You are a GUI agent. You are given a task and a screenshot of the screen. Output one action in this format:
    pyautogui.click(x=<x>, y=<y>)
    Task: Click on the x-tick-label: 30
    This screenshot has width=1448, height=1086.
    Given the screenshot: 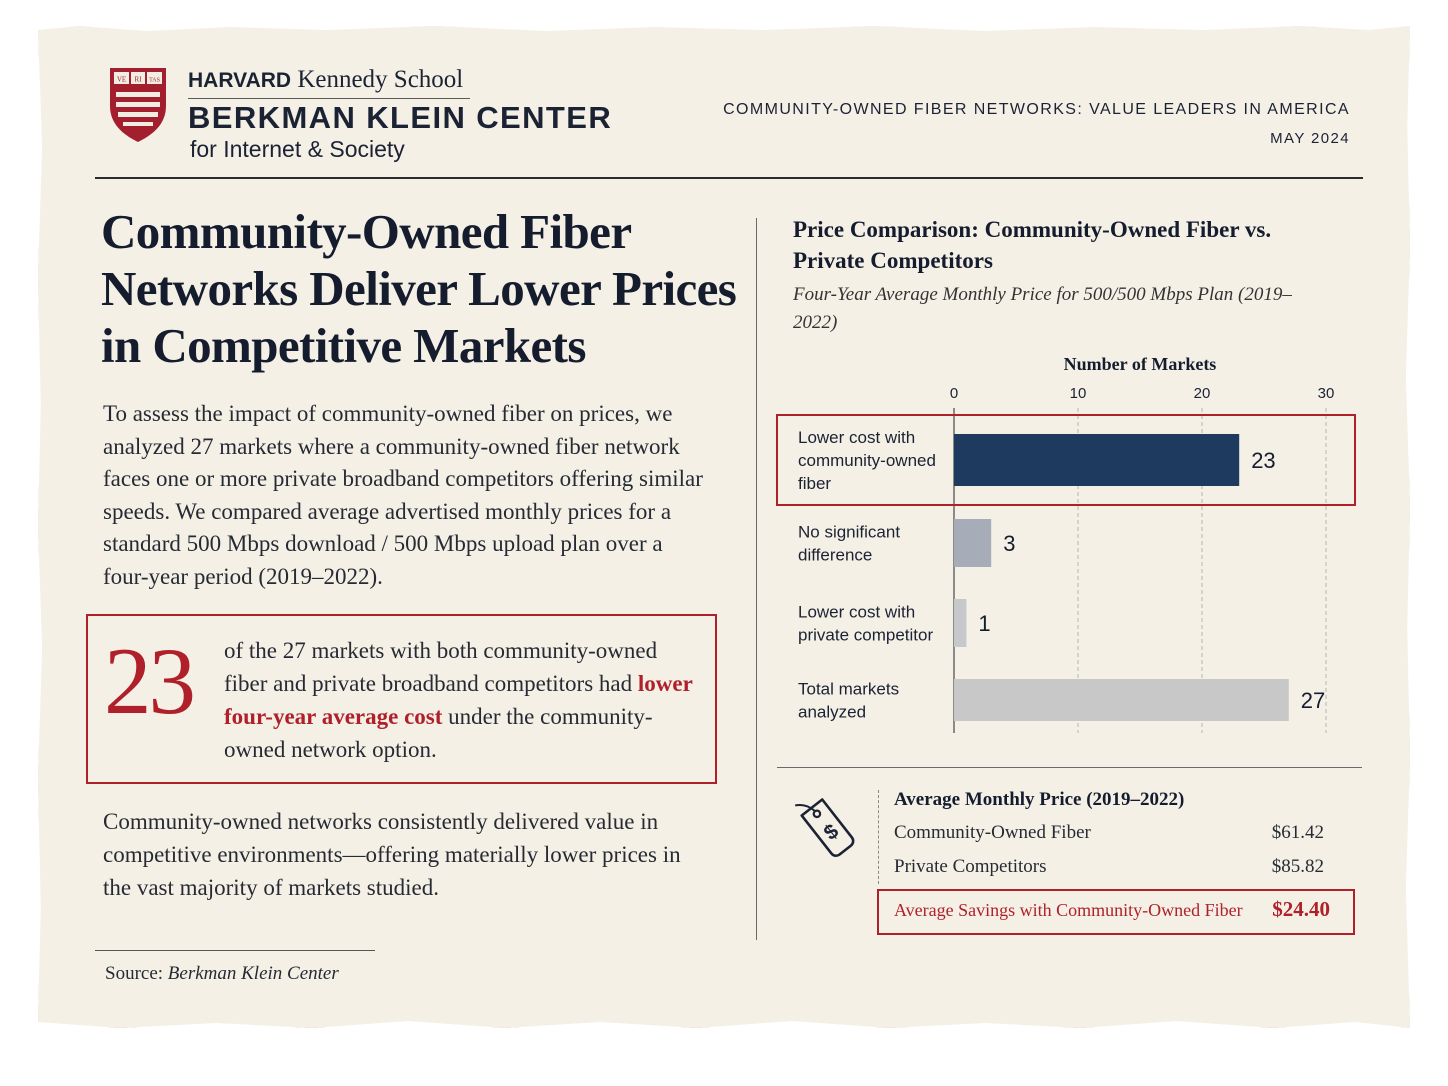 What is the action you would take?
    pyautogui.click(x=1326, y=393)
    